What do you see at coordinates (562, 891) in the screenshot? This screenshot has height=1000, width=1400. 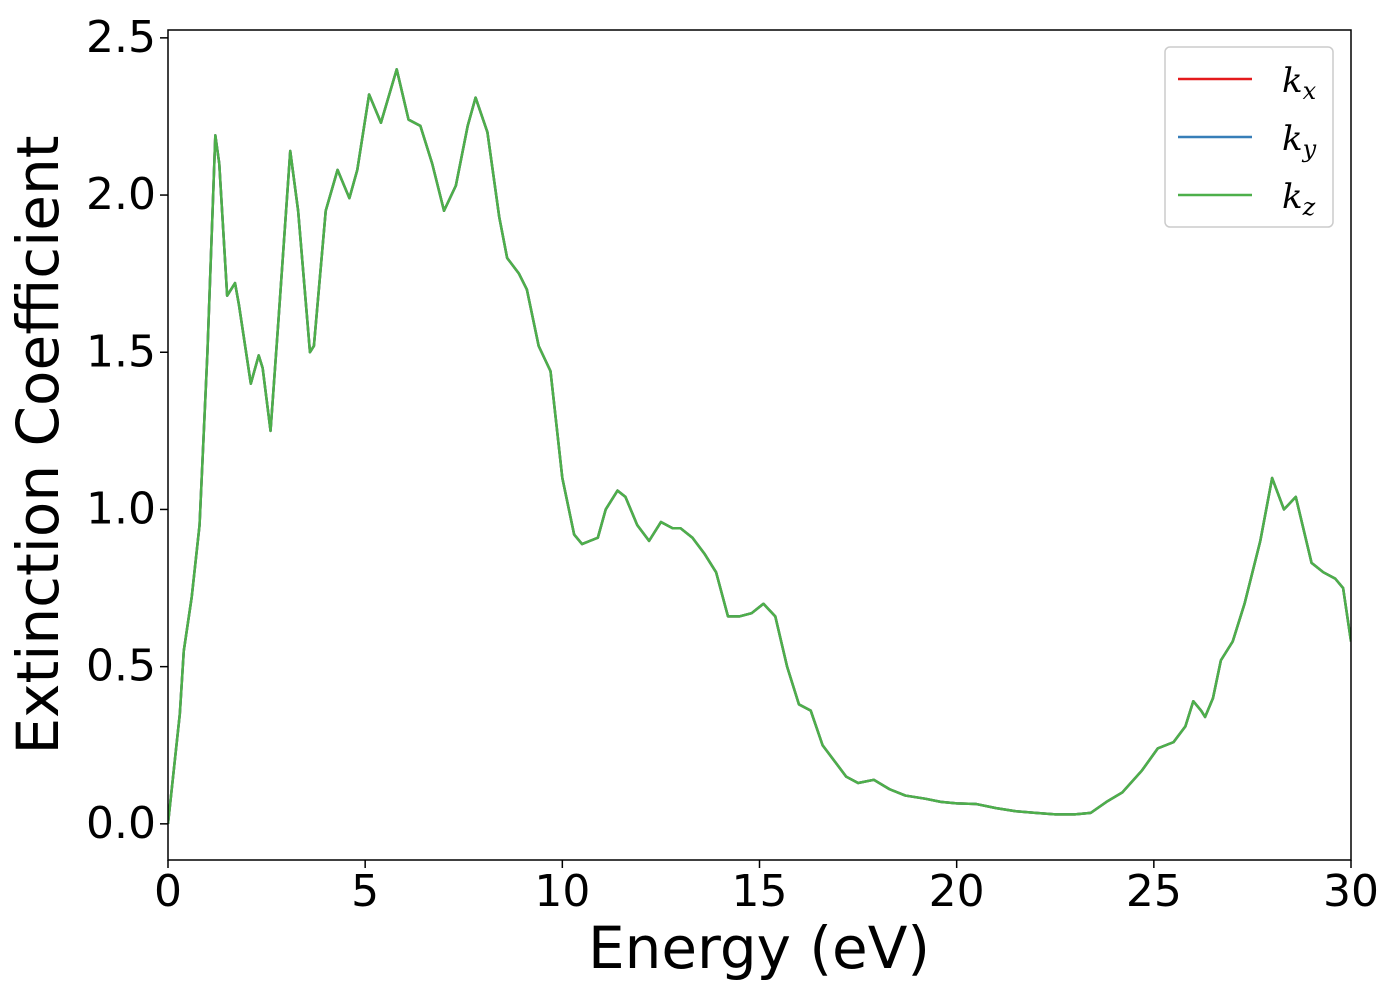 I see `x-tick-label: 10` at bounding box center [562, 891].